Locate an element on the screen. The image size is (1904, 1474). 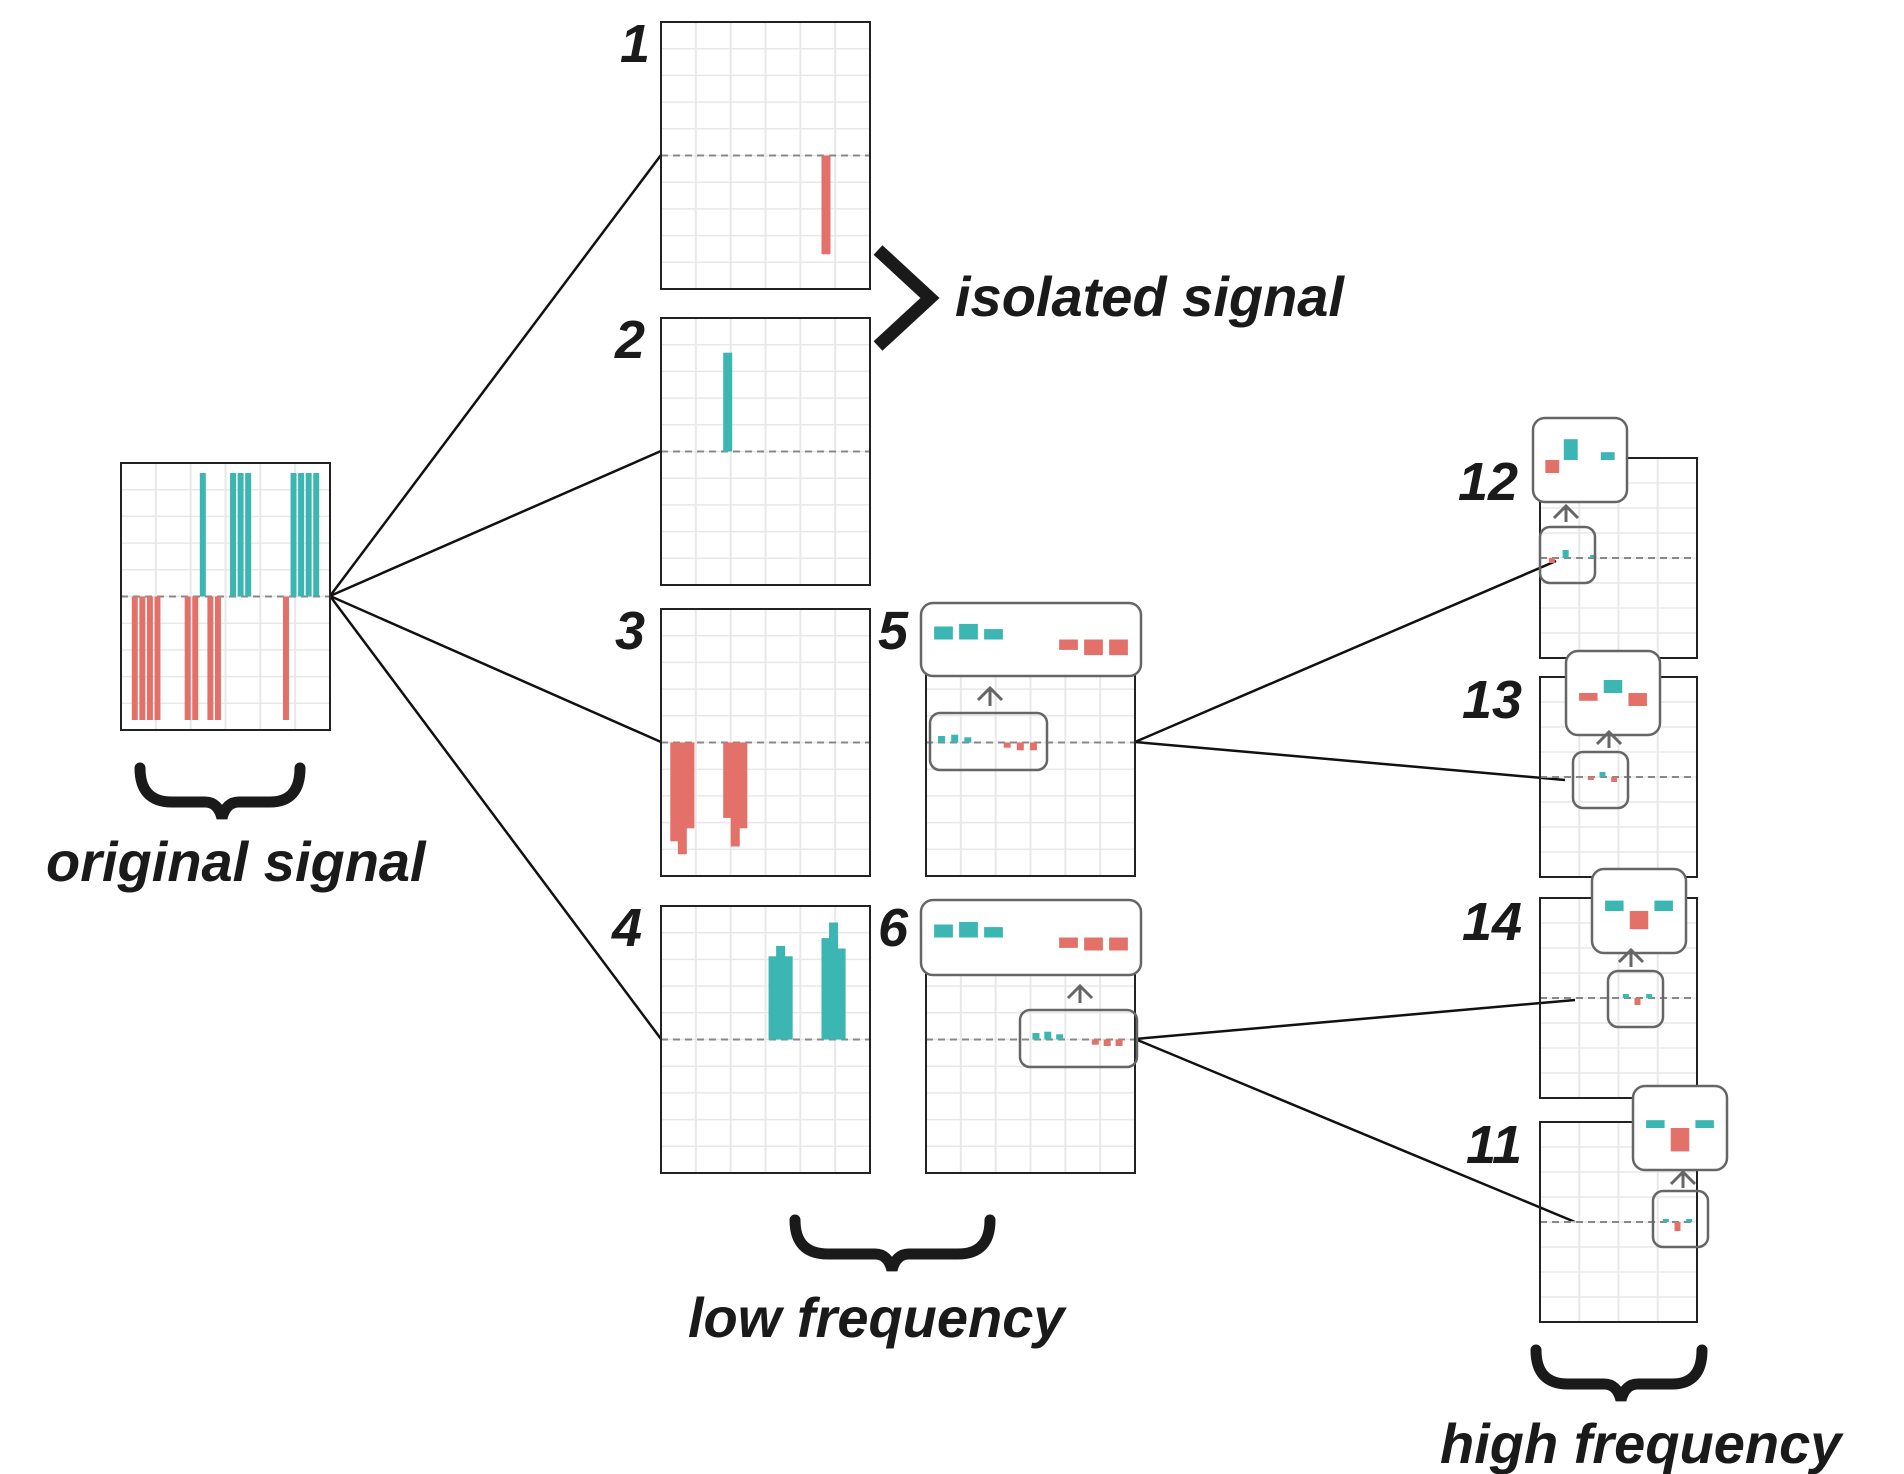
original-signal-panel is located at coordinates (225, 596).